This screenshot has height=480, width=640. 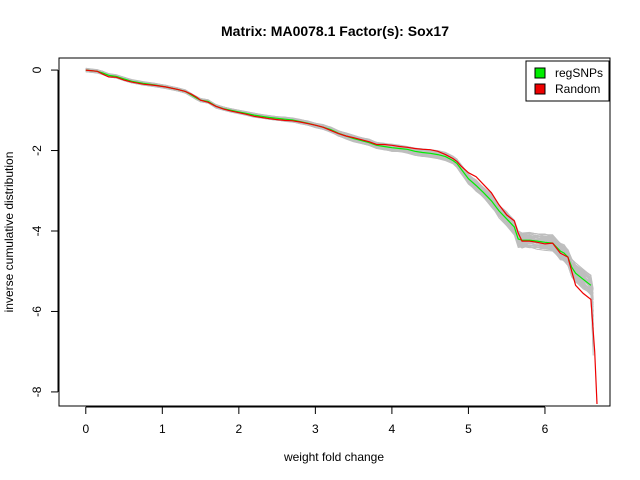 What do you see at coordinates (567, 81) in the screenshot?
I see `legend: regSNPs Random` at bounding box center [567, 81].